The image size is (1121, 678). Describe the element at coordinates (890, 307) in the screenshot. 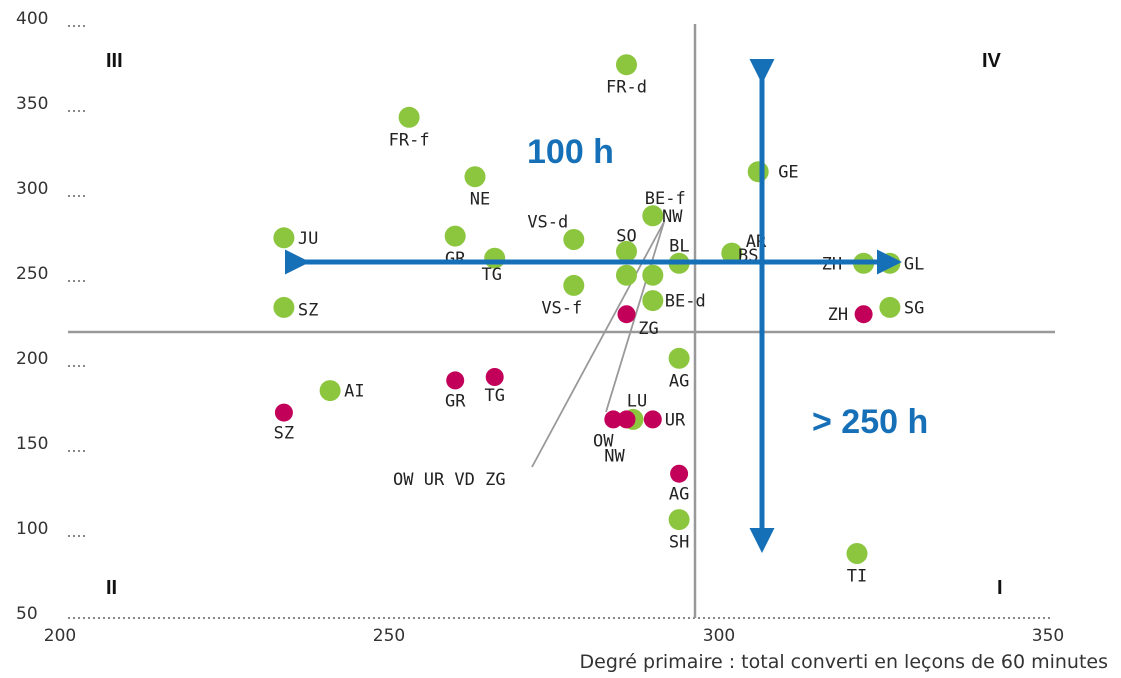

I see `point-green-sg` at that location.